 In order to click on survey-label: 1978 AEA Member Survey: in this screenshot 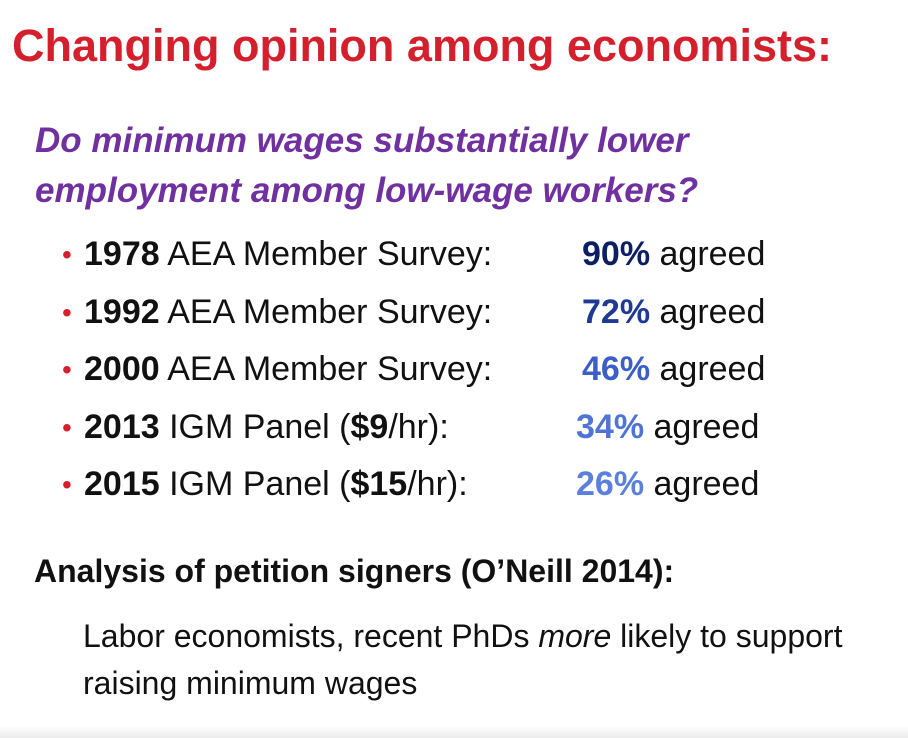, I will do `click(288, 255)`.